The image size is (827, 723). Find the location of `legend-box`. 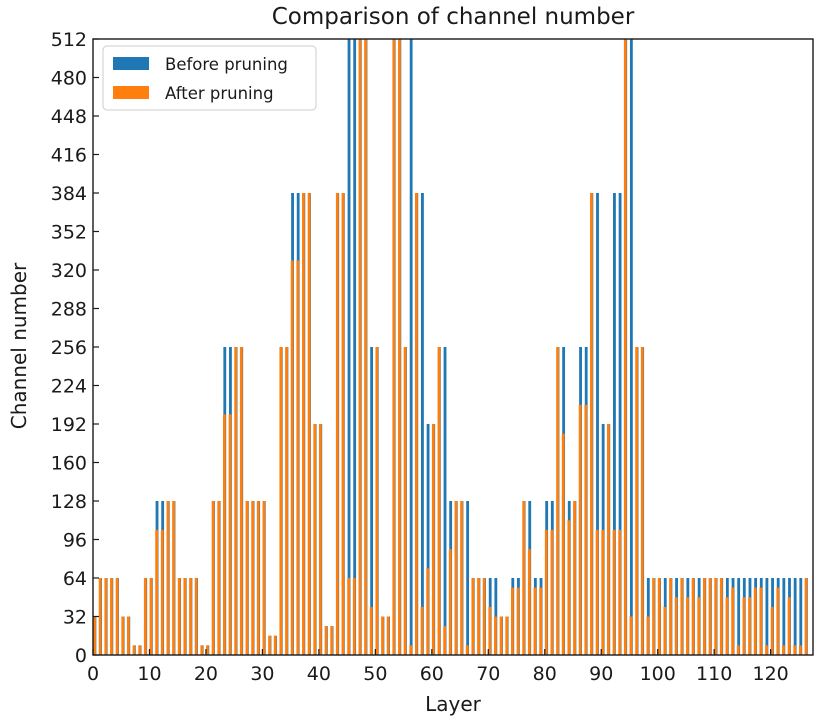

legend-box is located at coordinates (209, 78).